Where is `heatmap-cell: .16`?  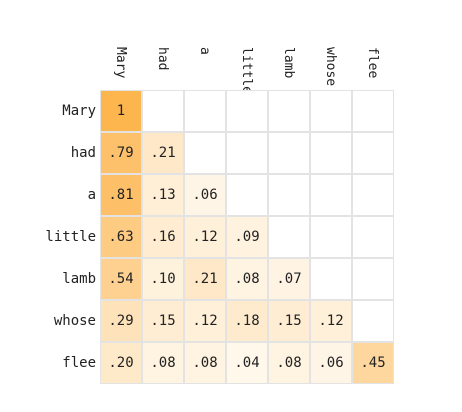 heatmap-cell: .16 is located at coordinates (163, 237).